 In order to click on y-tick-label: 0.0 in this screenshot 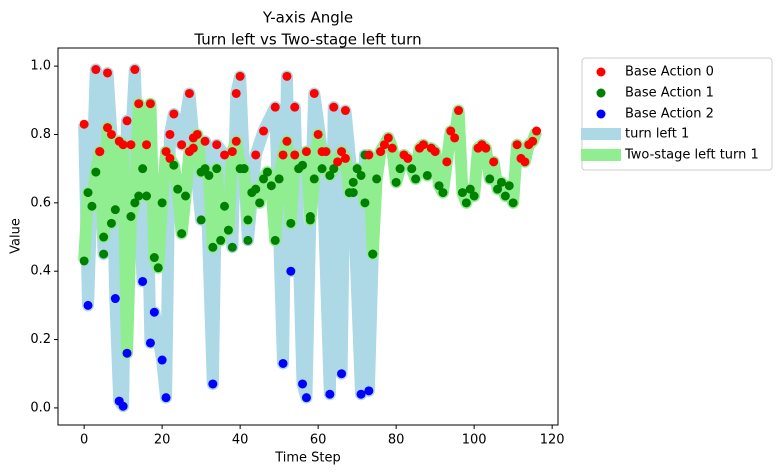, I will do `click(40, 407)`.